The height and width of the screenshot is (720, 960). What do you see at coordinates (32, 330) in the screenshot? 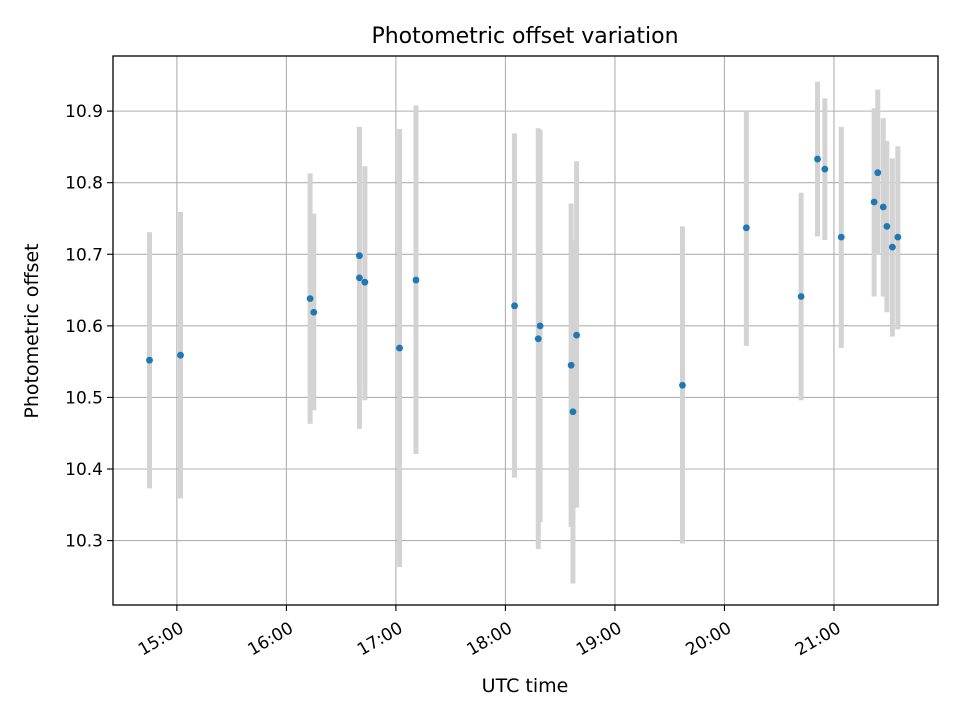
I see `y-axis-label: Photometric offset` at bounding box center [32, 330].